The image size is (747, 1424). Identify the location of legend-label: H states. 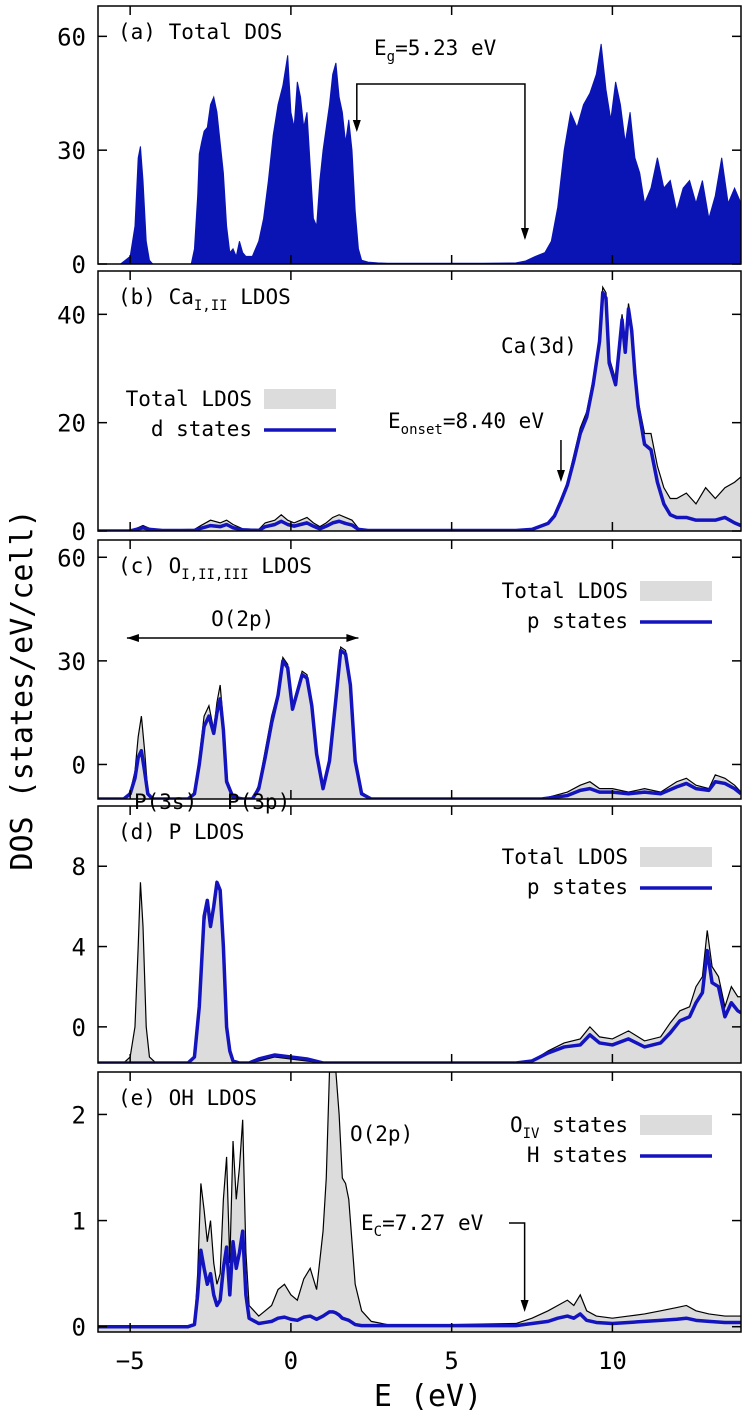
(577, 1155).